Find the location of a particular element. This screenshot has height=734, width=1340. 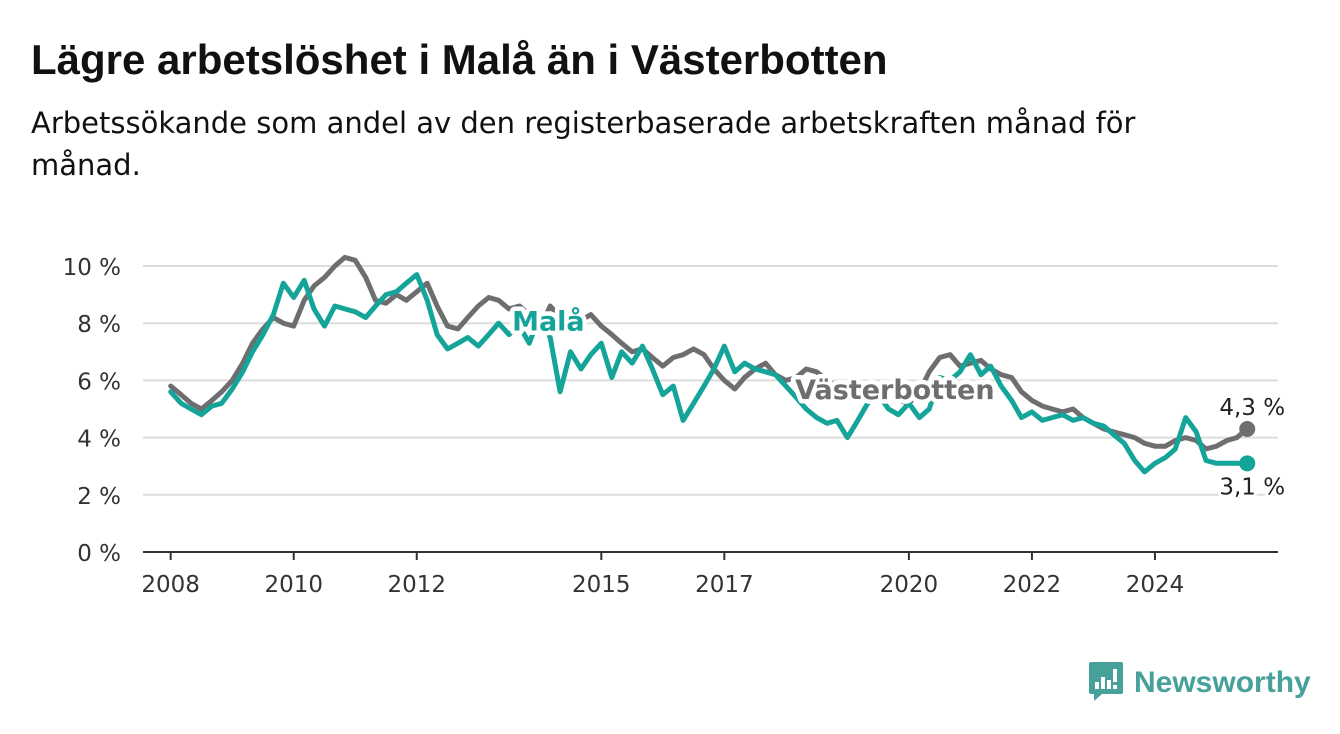

x-axis: 2008 2010 2012 2015 2017 2020 2022 2024 is located at coordinates (709, 574).